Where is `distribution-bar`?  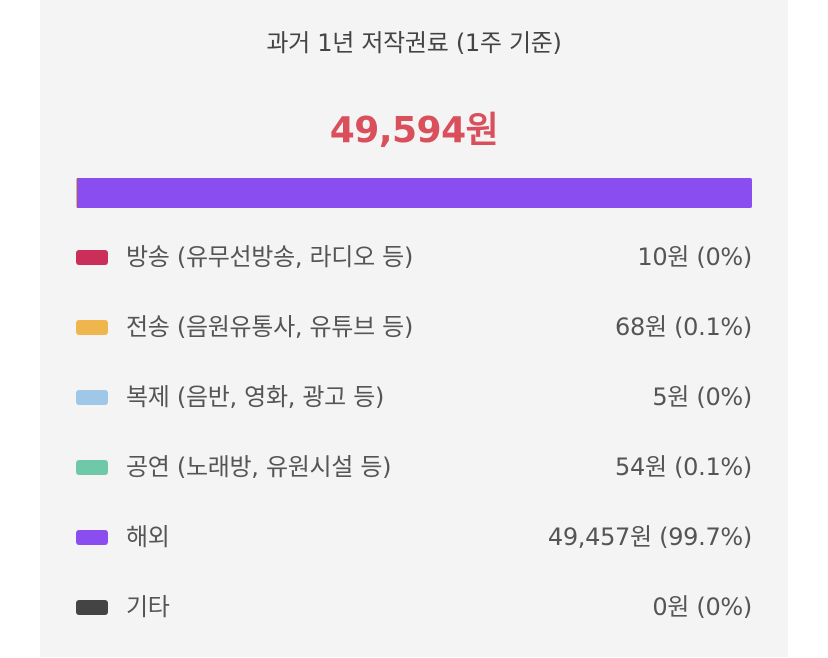 distribution-bar is located at coordinates (414, 193).